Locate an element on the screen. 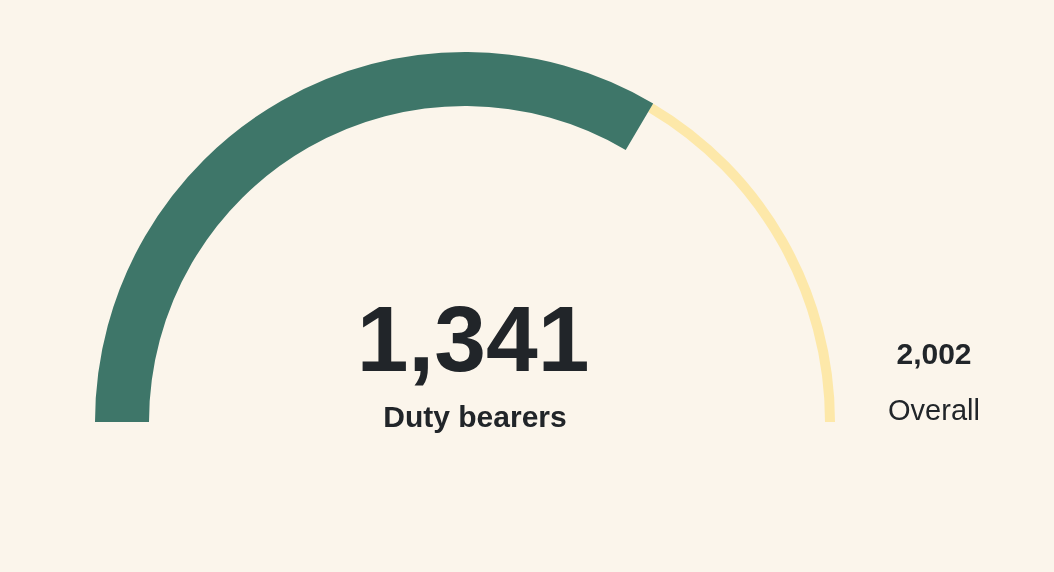 Image resolution: width=1054 pixels, height=572 pixels. data-label: 1,341 is located at coordinates (473, 339).